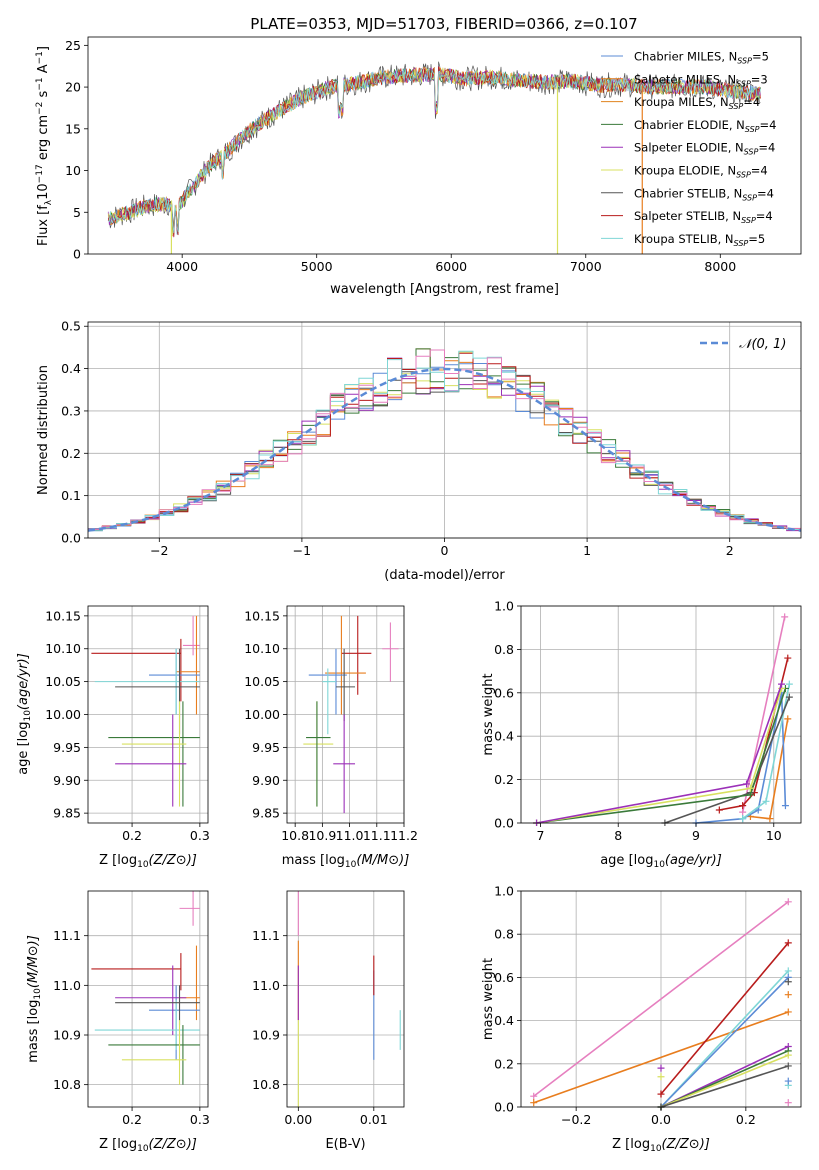  What do you see at coordinates (200, 1119) in the screenshot?
I see `x-tick-label: 0.3` at bounding box center [200, 1119].